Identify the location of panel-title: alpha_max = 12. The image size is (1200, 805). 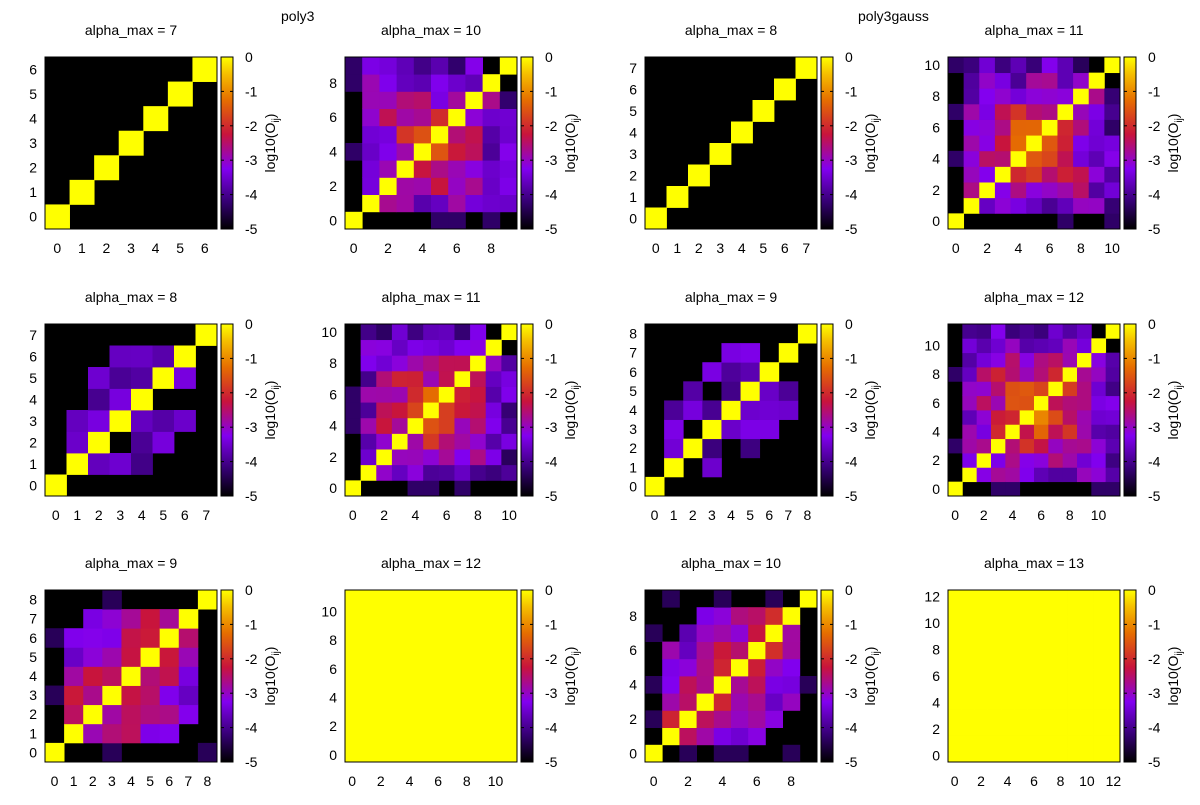
(1034, 297).